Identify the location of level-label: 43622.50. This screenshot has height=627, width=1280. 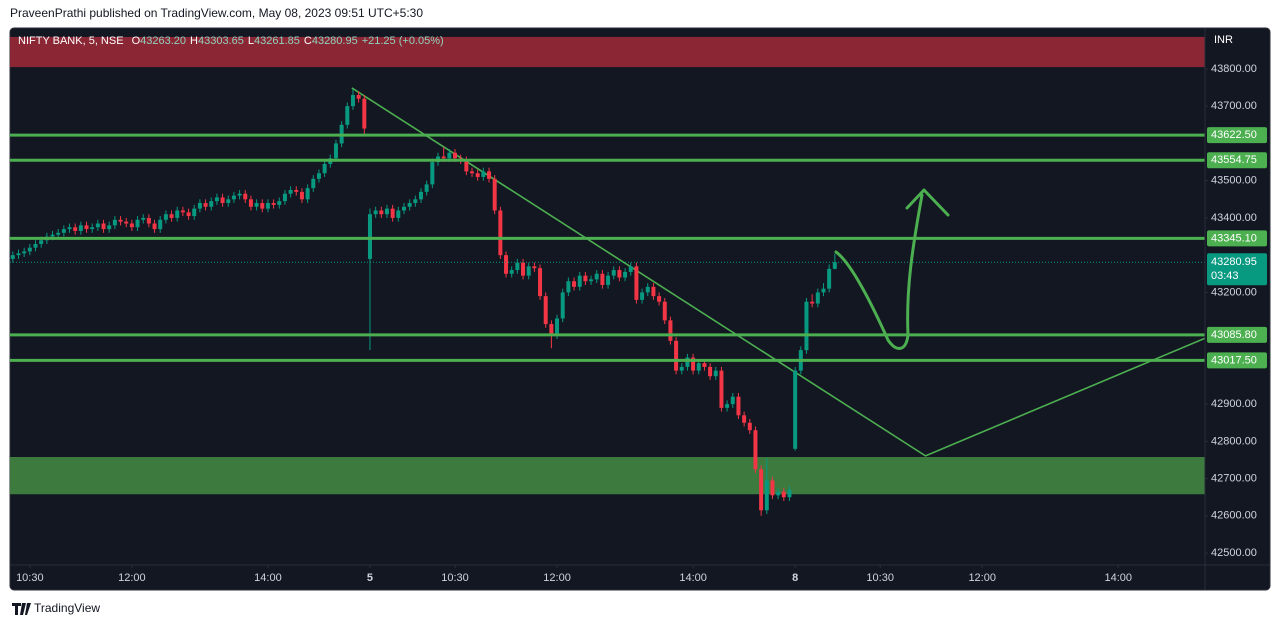
(1234, 135).